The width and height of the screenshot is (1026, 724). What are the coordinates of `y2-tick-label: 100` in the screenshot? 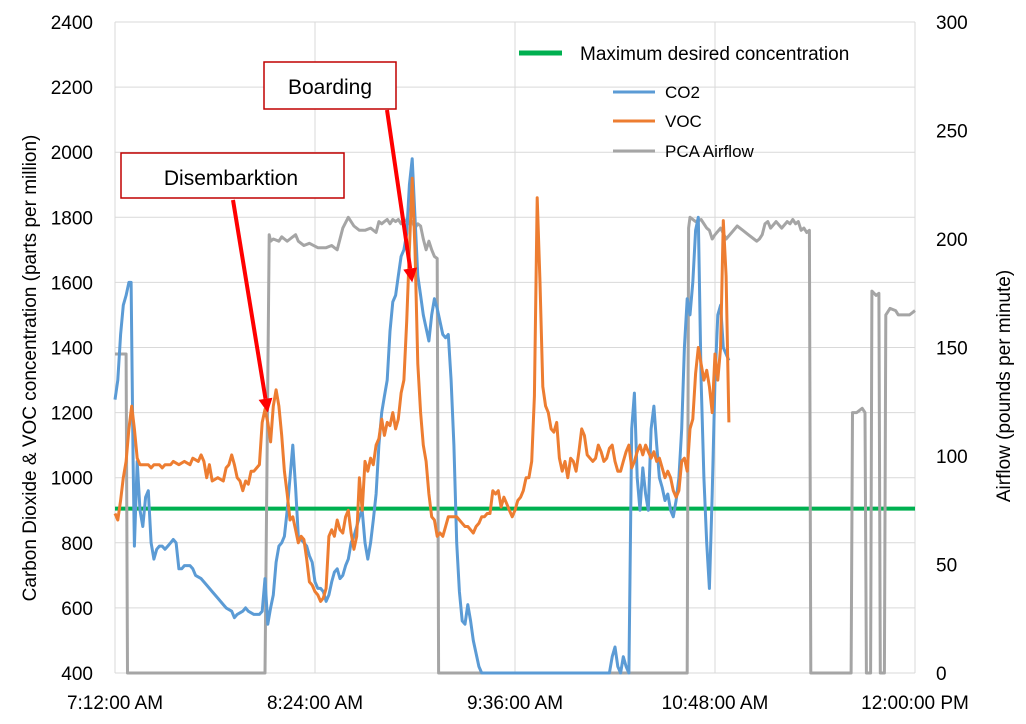 It's located at (952, 457).